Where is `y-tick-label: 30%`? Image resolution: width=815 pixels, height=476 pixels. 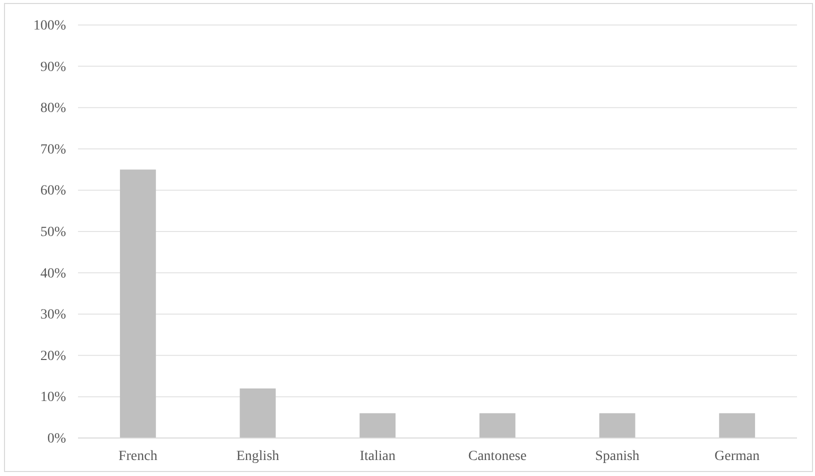
y-tick-label: 30% is located at coordinates (53, 315).